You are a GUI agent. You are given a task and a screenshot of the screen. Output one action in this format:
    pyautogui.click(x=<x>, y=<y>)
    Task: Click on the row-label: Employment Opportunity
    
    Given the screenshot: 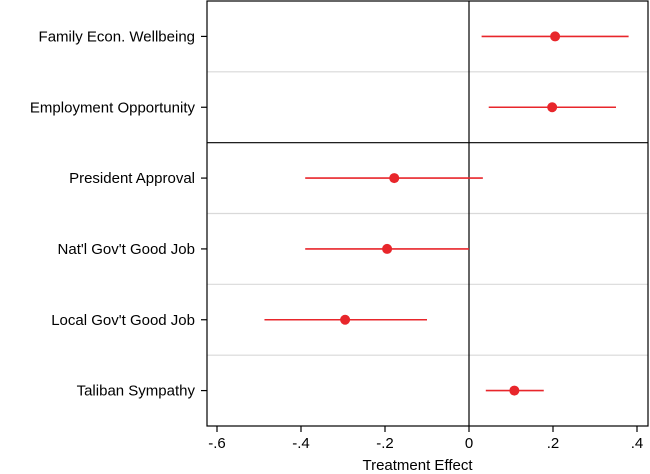 What is the action you would take?
    pyautogui.click(x=113, y=107)
    